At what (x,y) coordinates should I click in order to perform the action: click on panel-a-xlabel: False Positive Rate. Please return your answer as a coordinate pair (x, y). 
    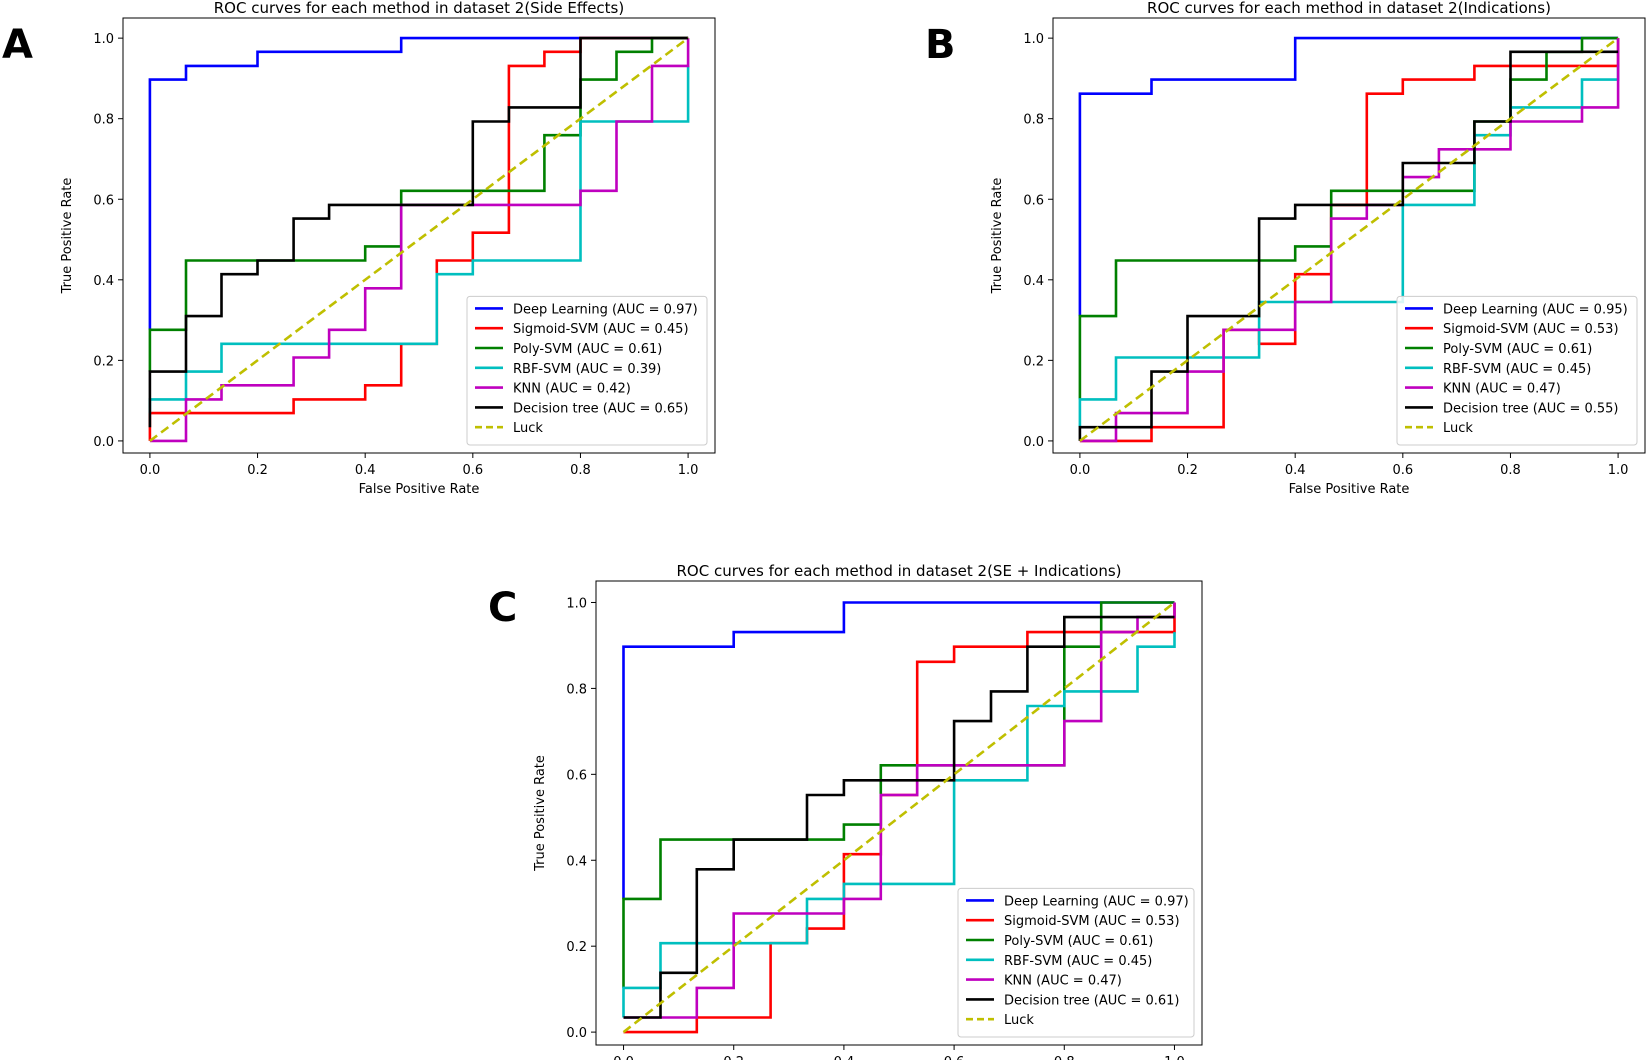
    Looking at the image, I should click on (419, 489).